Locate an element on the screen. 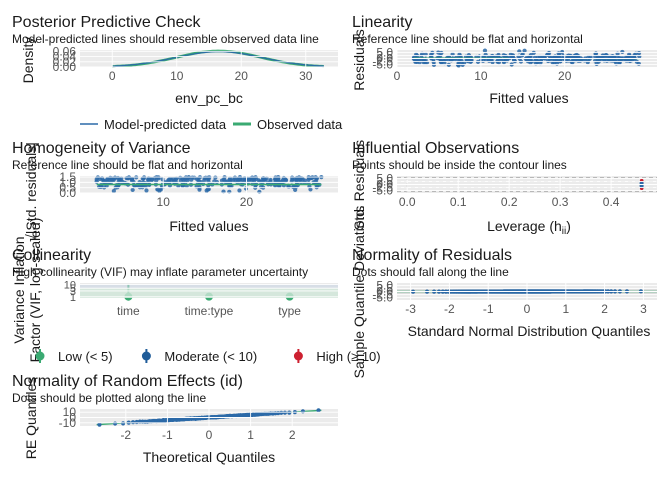 This screenshot has width=672, height=480. legend-label-observed: Observed data is located at coordinates (300, 124).